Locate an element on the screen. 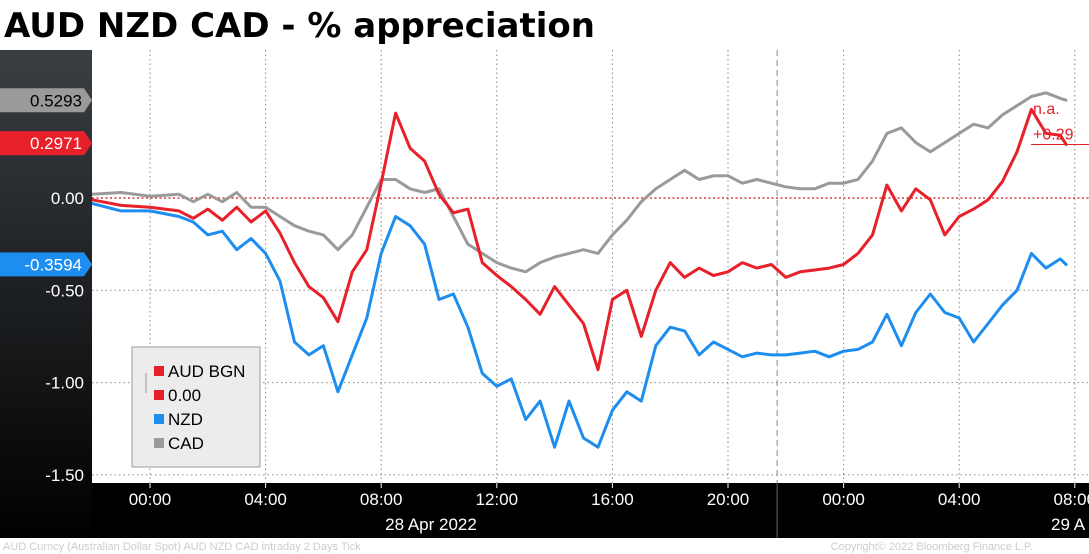 The height and width of the screenshot is (554, 1089). y-tick-label: -1.00 is located at coordinates (64, 383).